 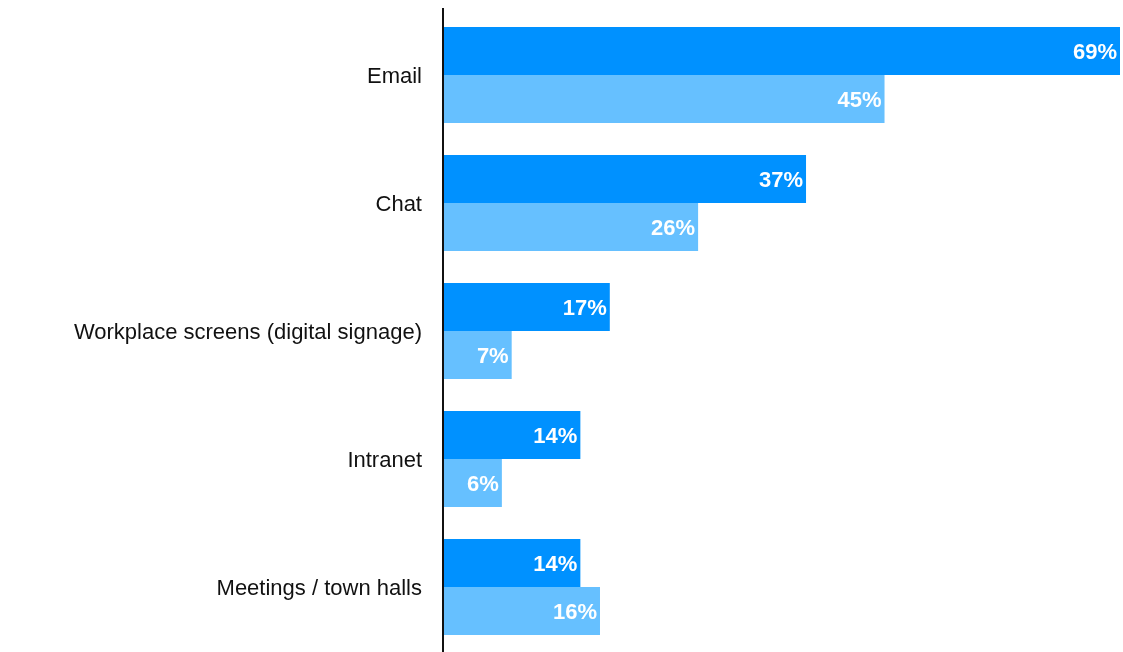 What do you see at coordinates (319, 587) in the screenshot?
I see `y-tick-label: Meetings / town halls` at bounding box center [319, 587].